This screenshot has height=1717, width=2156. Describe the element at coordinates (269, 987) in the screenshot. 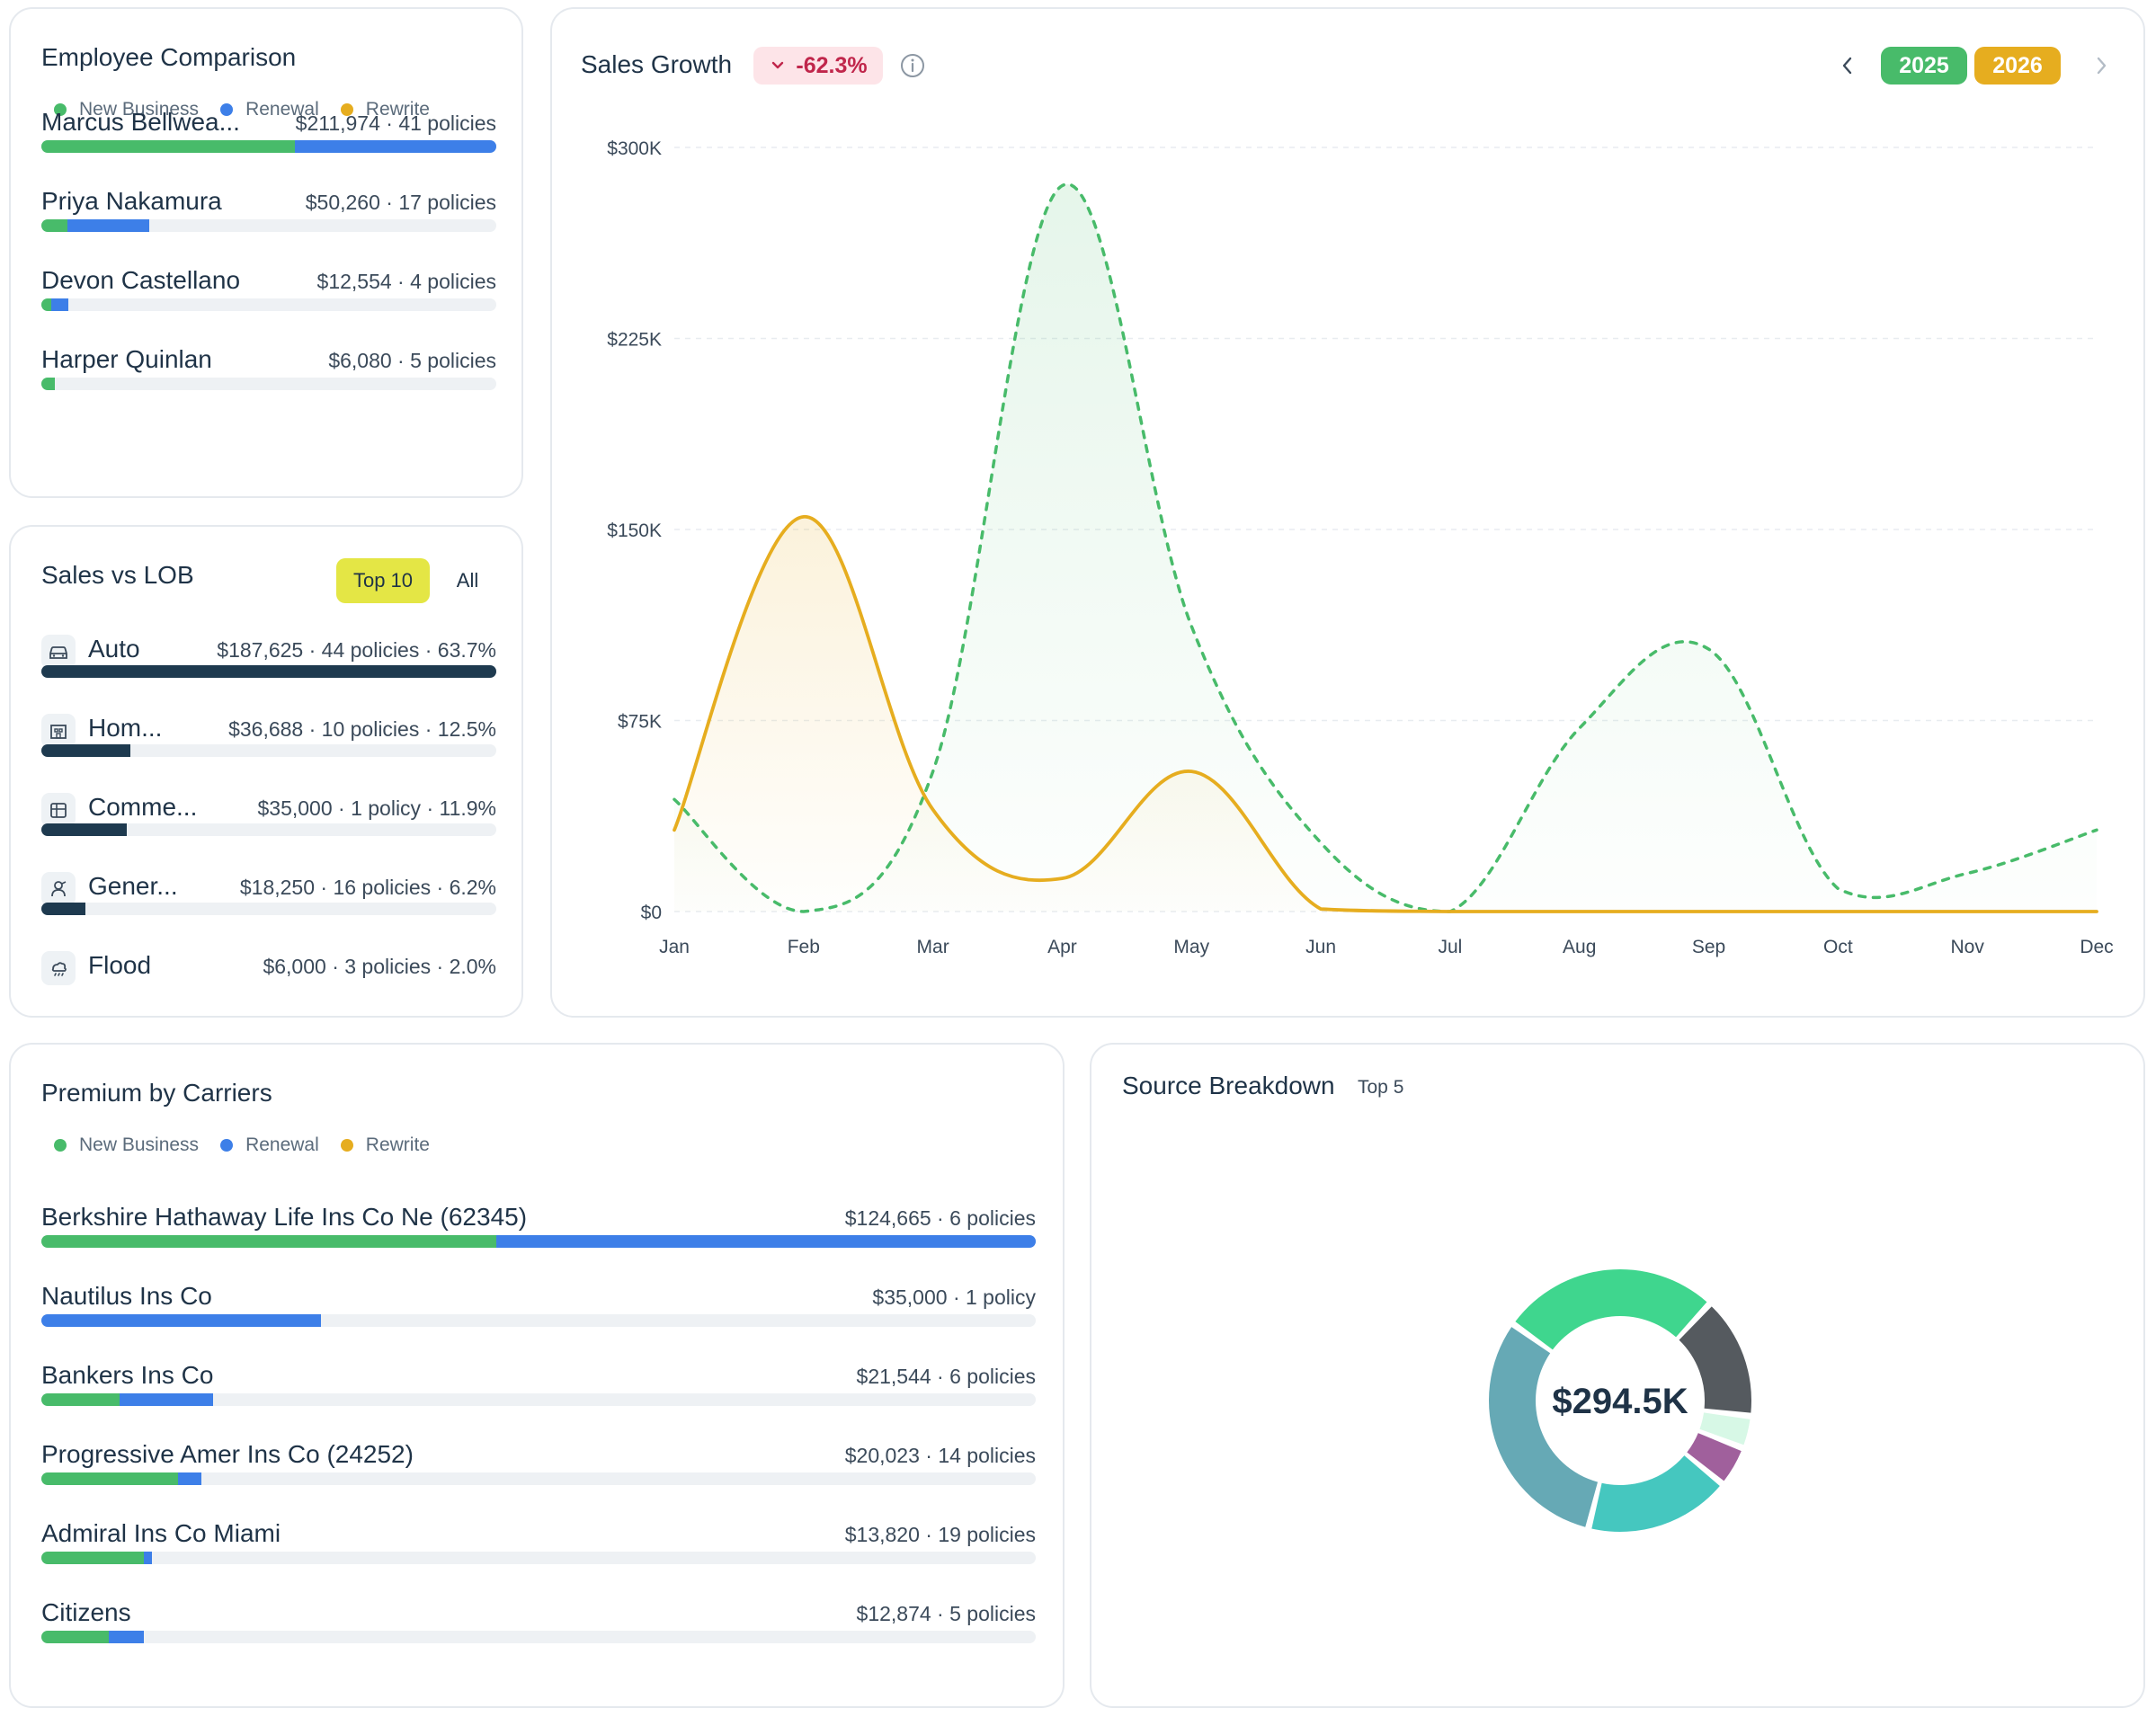

I see `lob-row: Flood $6,000 · 3 policies · 2.0%` at that location.